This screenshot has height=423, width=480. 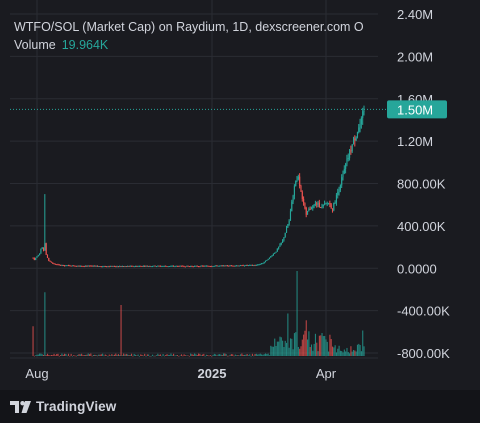 I want to click on y-tick-label: 400.00K, so click(x=421, y=226).